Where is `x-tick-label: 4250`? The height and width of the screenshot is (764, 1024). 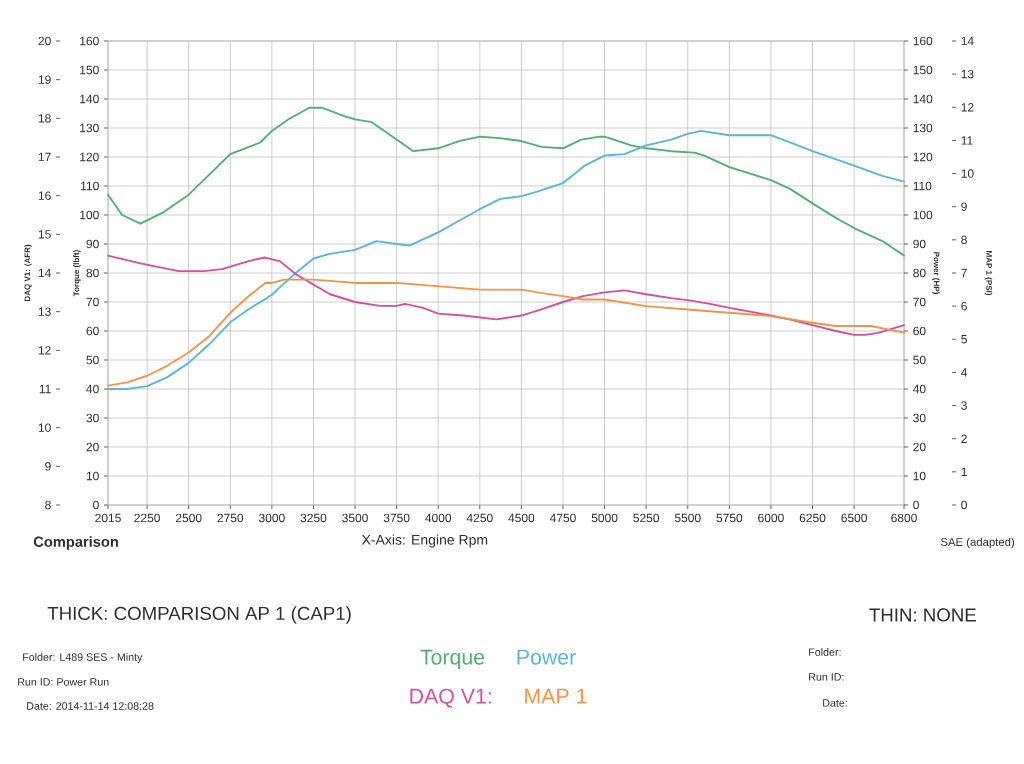
x-tick-label: 4250 is located at coordinates (479, 518).